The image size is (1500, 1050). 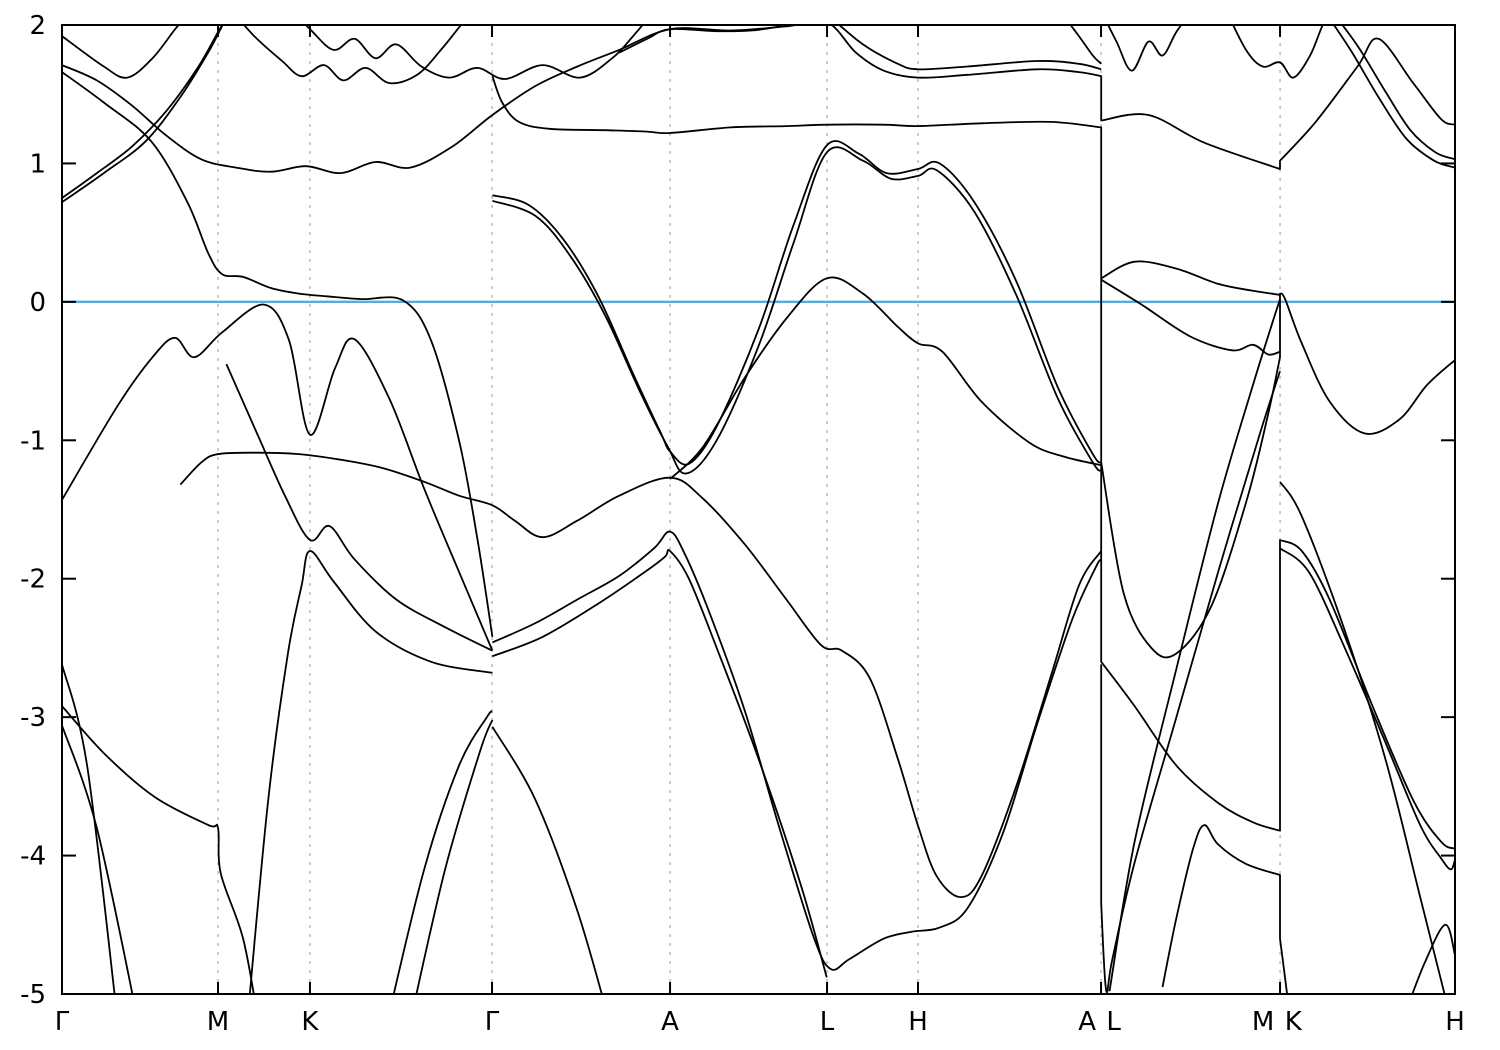 What do you see at coordinates (33, 995) in the screenshot?
I see `y-tick-label: -5` at bounding box center [33, 995].